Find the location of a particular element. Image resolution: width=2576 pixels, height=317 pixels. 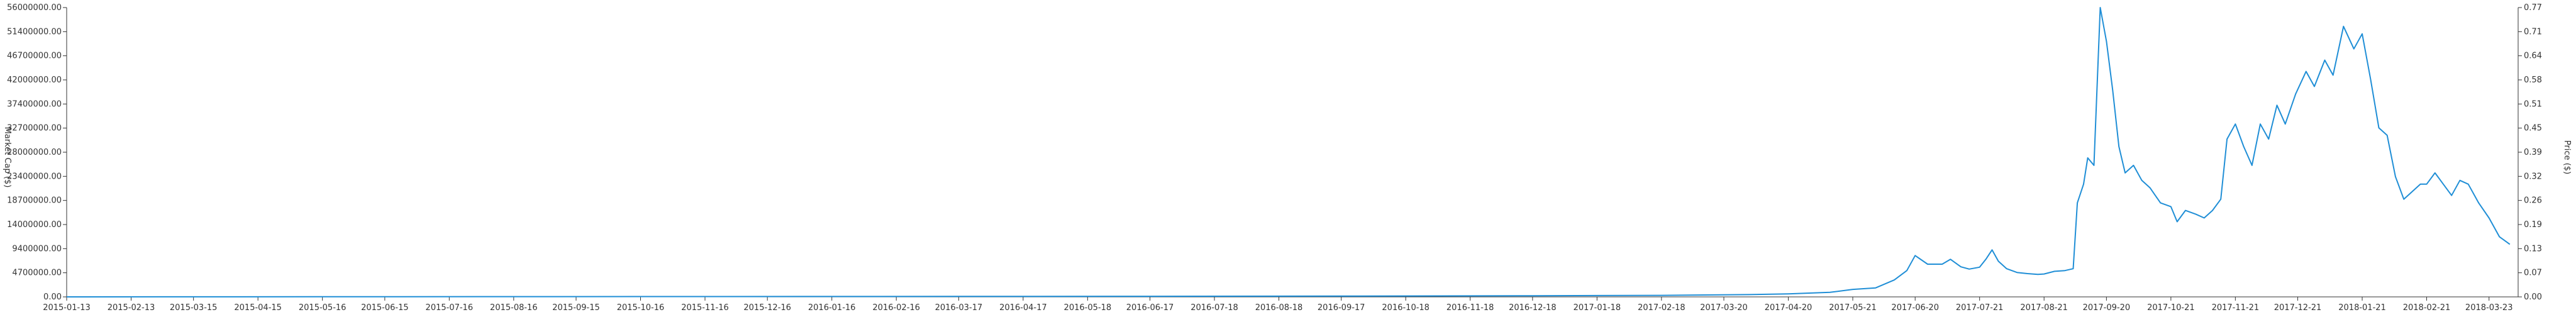

y-right-tick-label: 0.13 is located at coordinates (2533, 249).